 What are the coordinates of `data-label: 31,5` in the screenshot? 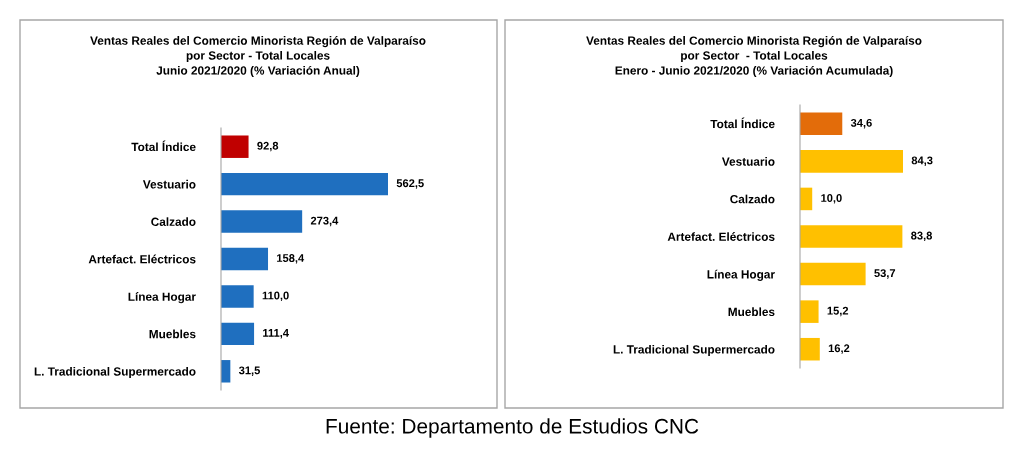 It's located at (249, 371).